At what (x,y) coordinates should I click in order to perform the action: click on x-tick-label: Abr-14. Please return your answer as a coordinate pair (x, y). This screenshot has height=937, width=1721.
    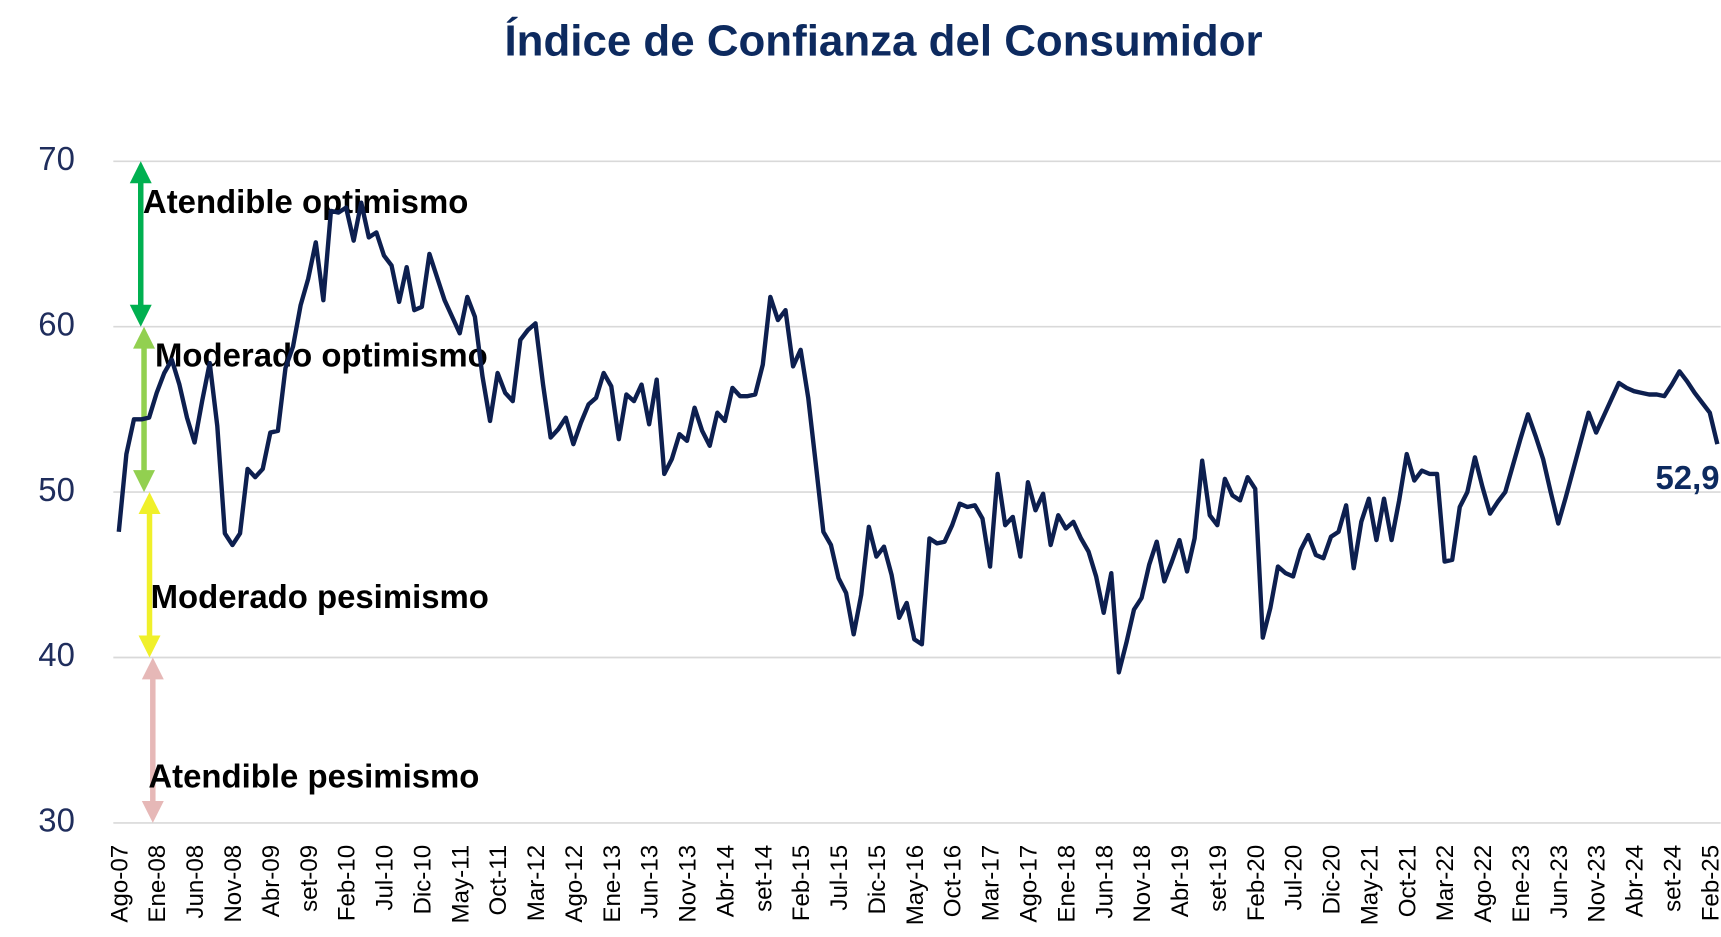
    Looking at the image, I should click on (725, 881).